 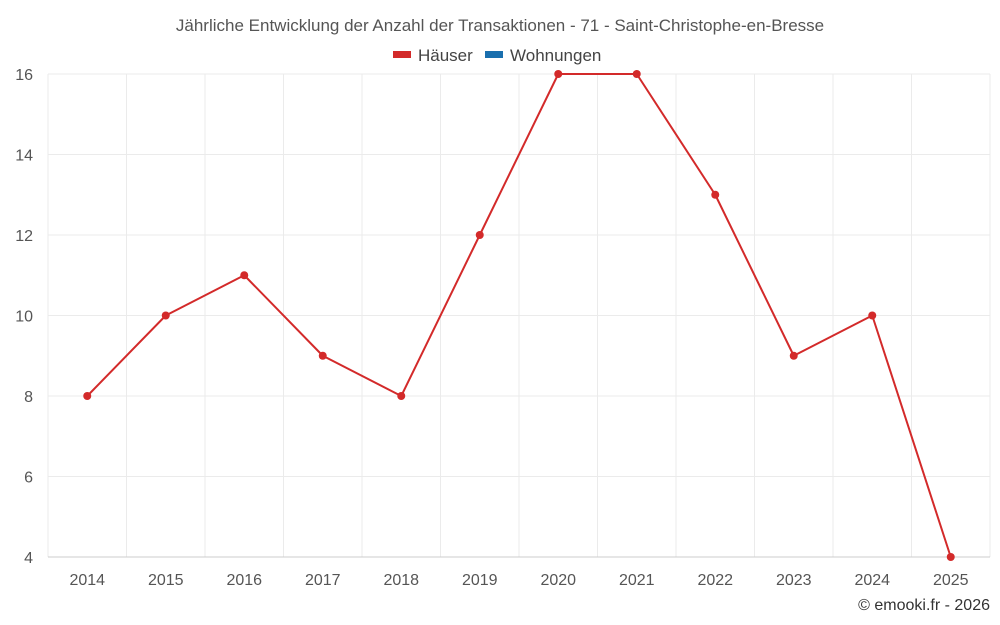 I want to click on legend: Häuser Wohnungen, so click(x=497, y=55).